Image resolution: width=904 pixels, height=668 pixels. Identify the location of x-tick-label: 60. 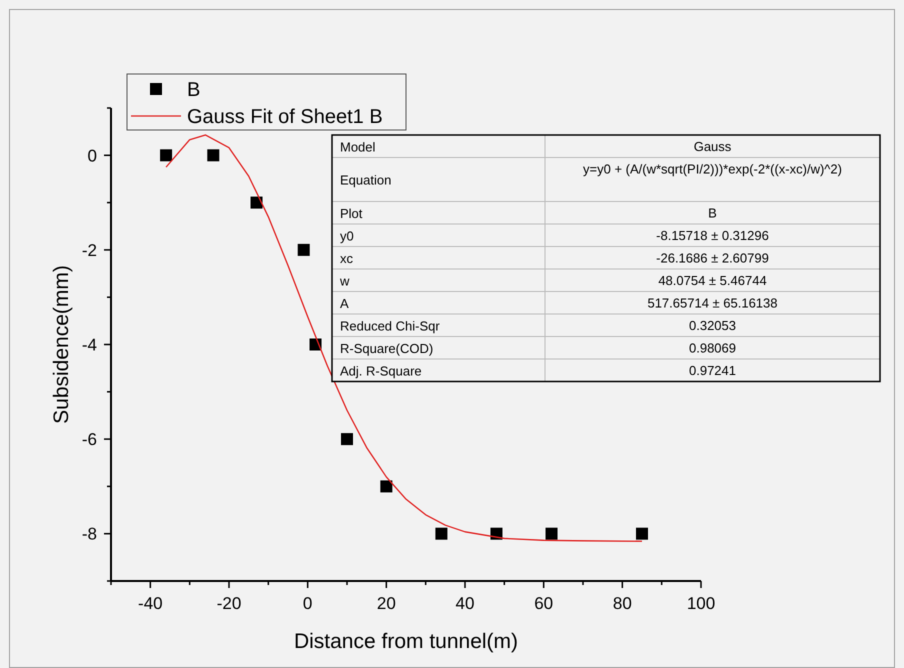
(544, 603).